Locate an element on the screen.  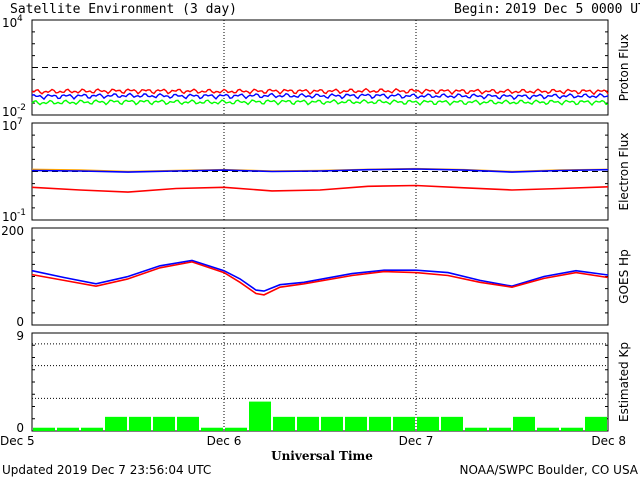
y-tick-label: 200 is located at coordinates (12, 231).